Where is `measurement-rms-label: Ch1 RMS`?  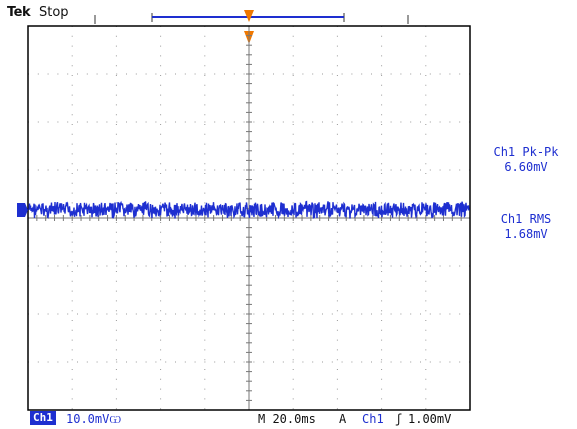
measurement-rms-label: Ch1 RMS is located at coordinates (526, 219).